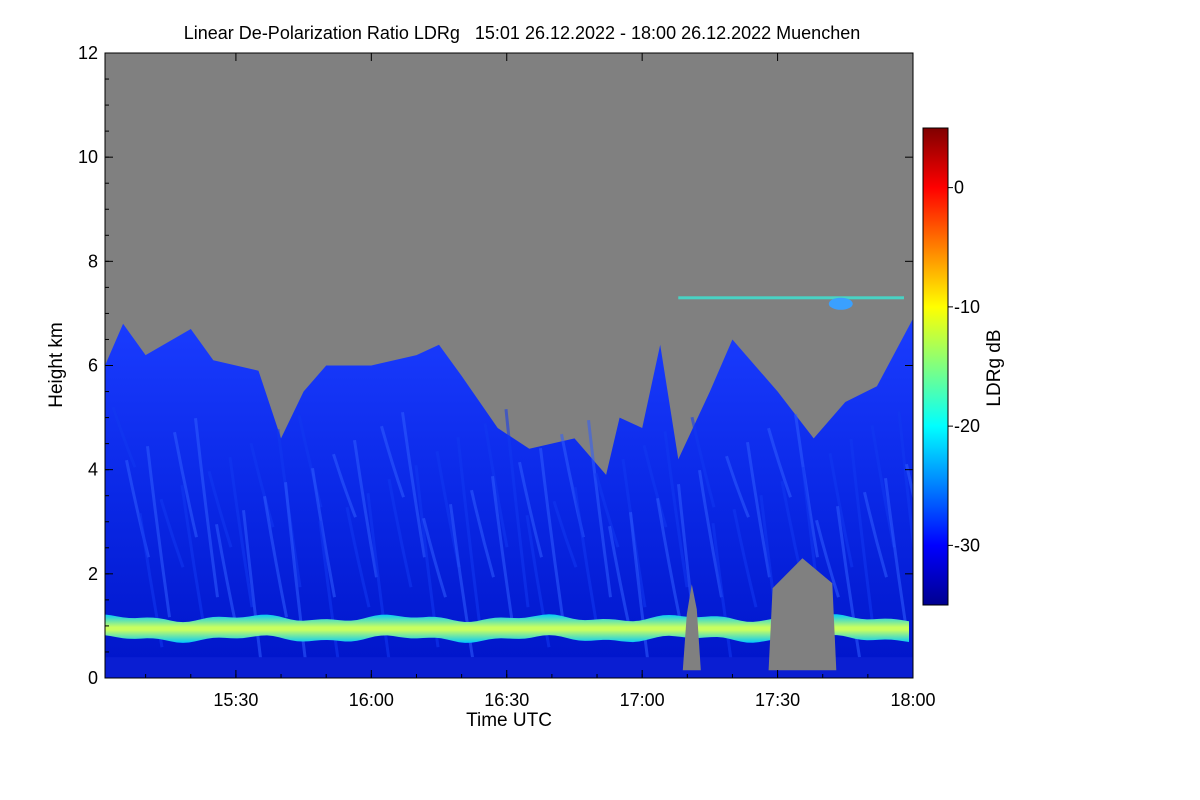 This screenshot has height=800, width=1200. Describe the element at coordinates (642, 700) in the screenshot. I see `x-tick-label: 17:00` at that location.